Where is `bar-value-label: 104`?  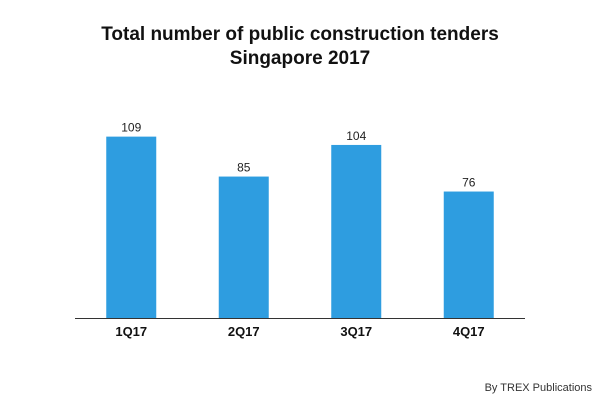 bar-value-label: 104 is located at coordinates (356, 136).